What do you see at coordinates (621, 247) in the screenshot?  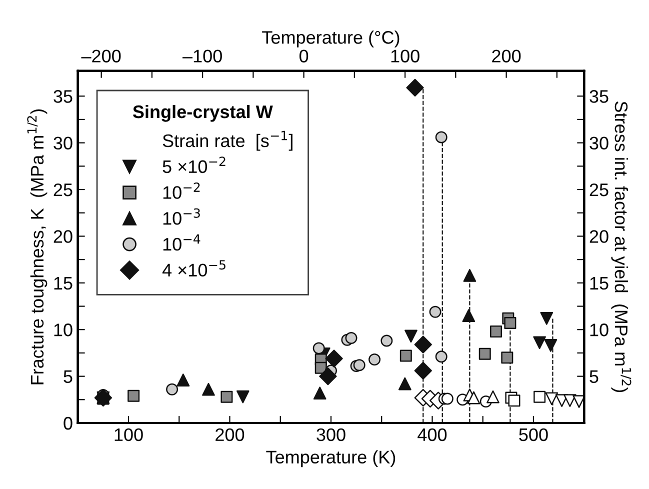 I see `y2-axis-title: Stress int. factor at yield (MPa m$^{1/2}$)` at bounding box center [621, 247].